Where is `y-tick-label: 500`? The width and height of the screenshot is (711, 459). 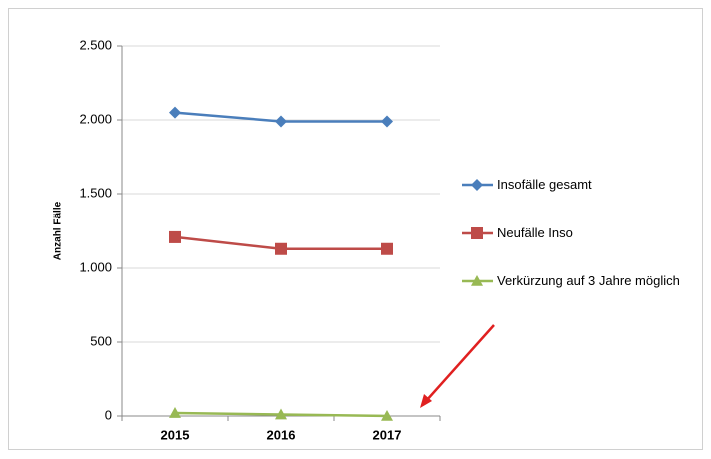 y-tick-label: 500 is located at coordinates (101, 340).